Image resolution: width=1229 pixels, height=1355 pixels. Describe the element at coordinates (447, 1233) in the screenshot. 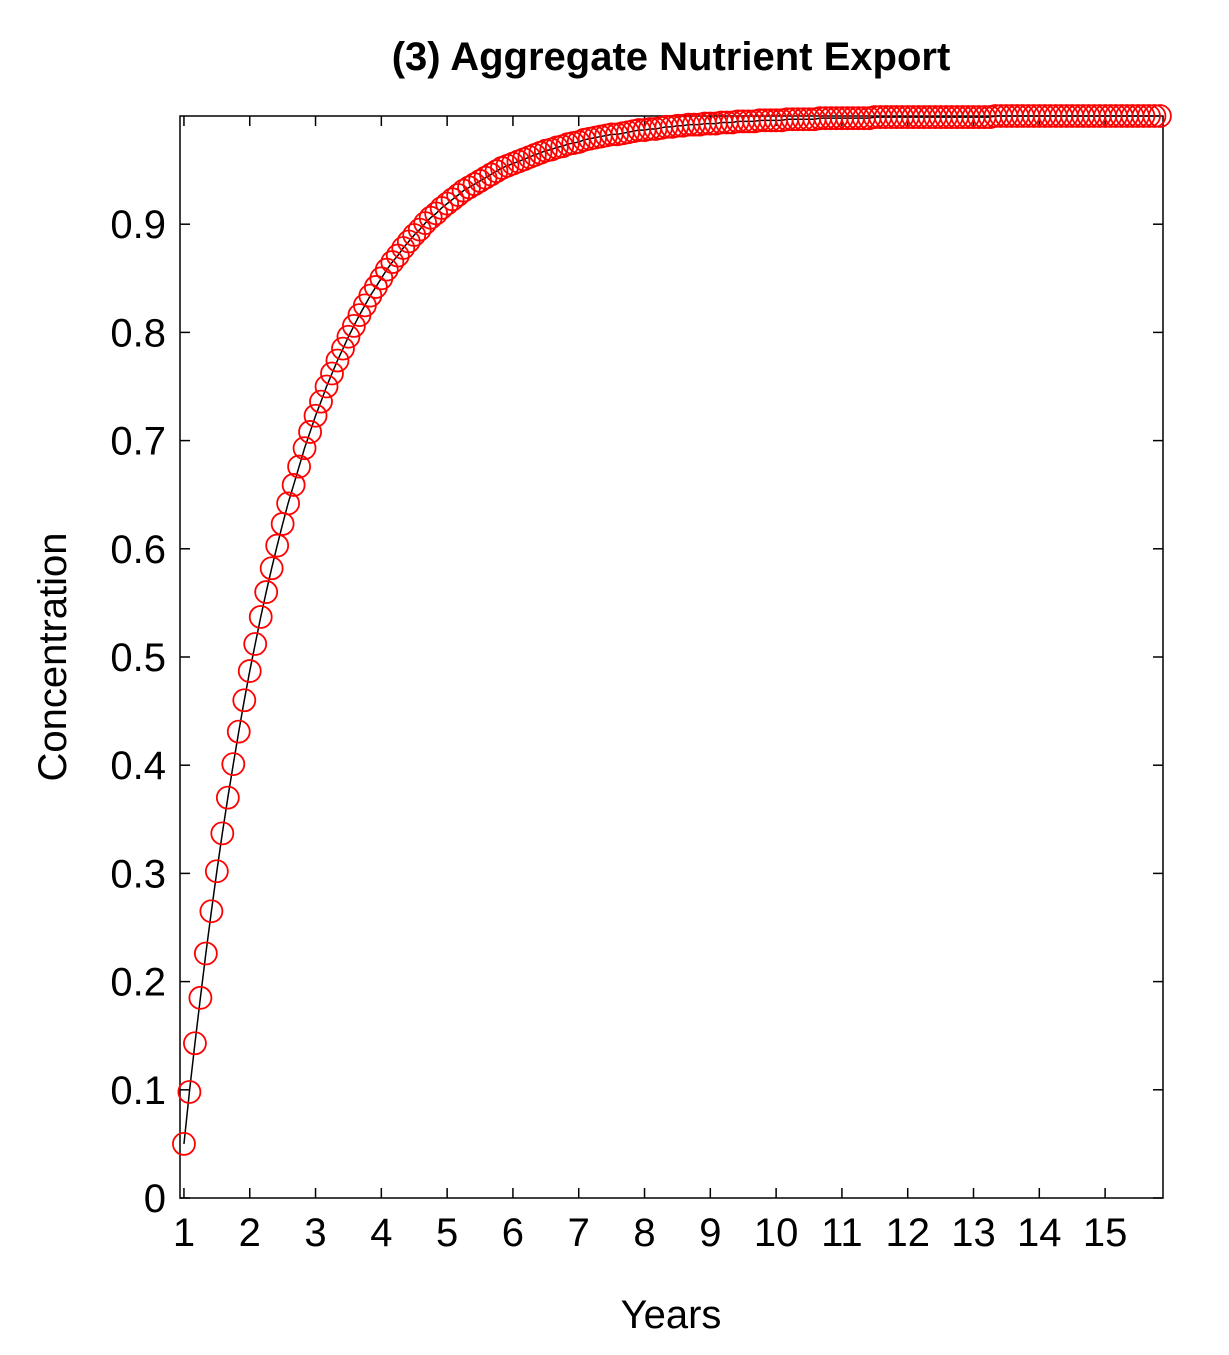

I see `x-tick-label: 5` at that location.